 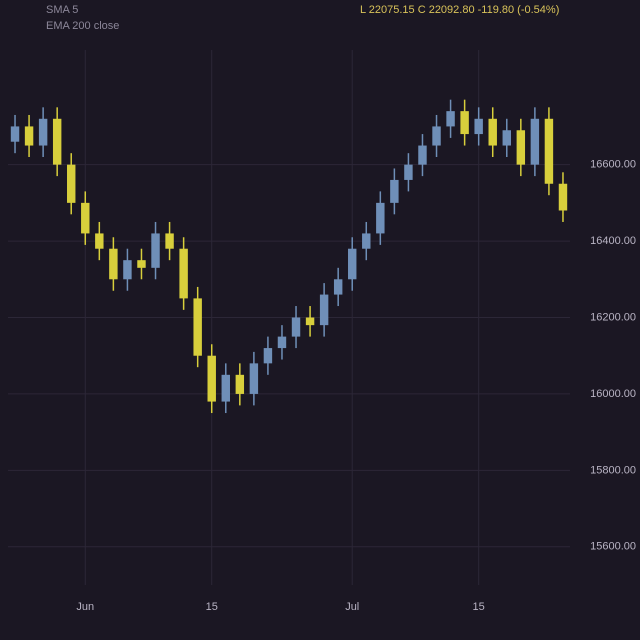 I want to click on x-tick-label: Jun, so click(x=85, y=607).